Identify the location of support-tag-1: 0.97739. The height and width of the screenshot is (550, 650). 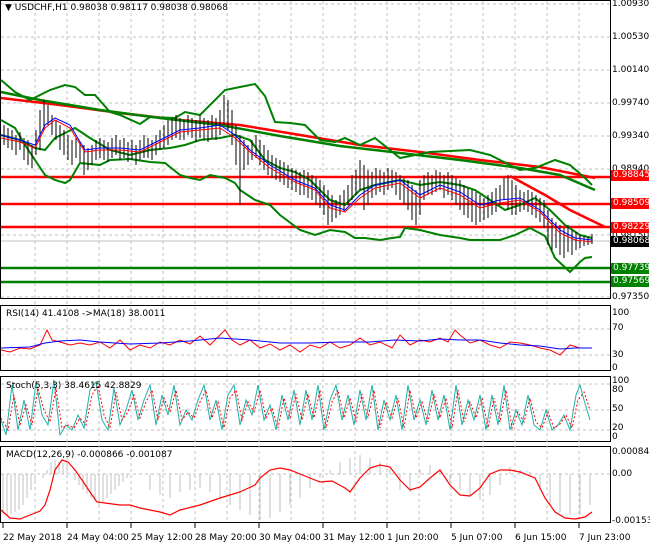
(630, 268).